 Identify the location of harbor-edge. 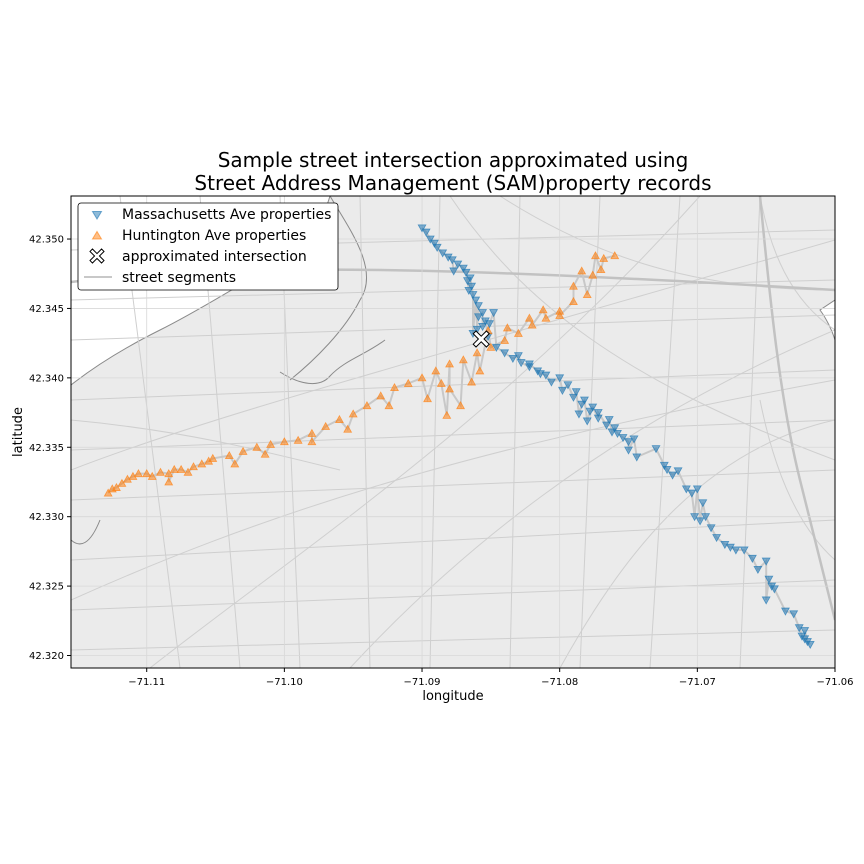
(827, 320).